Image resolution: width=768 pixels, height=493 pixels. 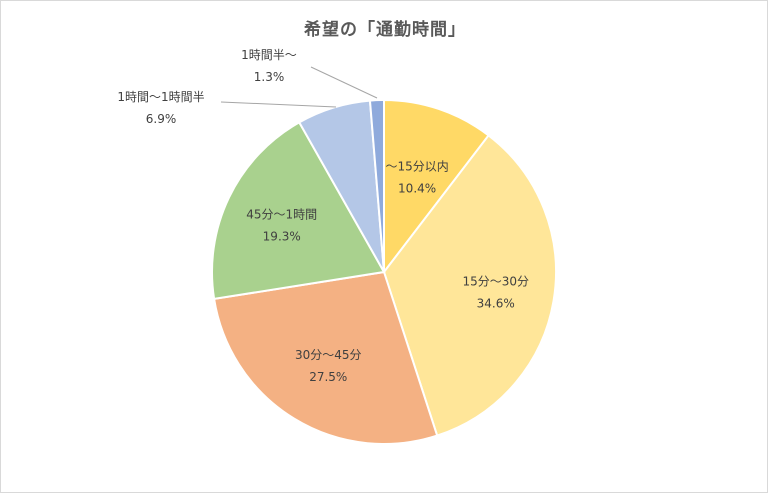 What do you see at coordinates (281, 215) in the screenshot?
I see `slice-category-label: 45分～1時間` at bounding box center [281, 215].